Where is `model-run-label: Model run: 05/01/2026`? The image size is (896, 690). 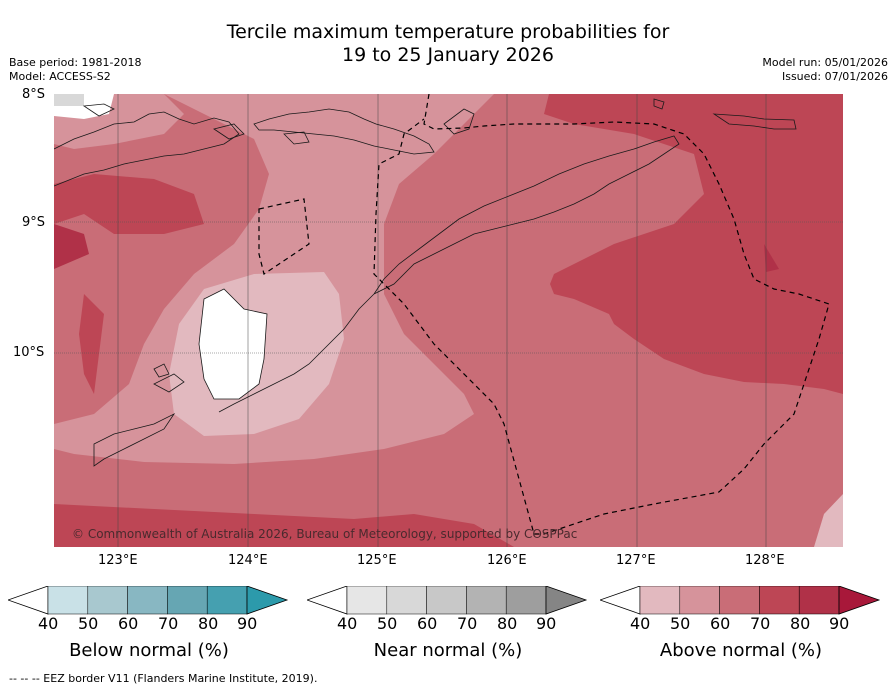
model-run-label: Model run: 05/01/2026 is located at coordinates (825, 62).